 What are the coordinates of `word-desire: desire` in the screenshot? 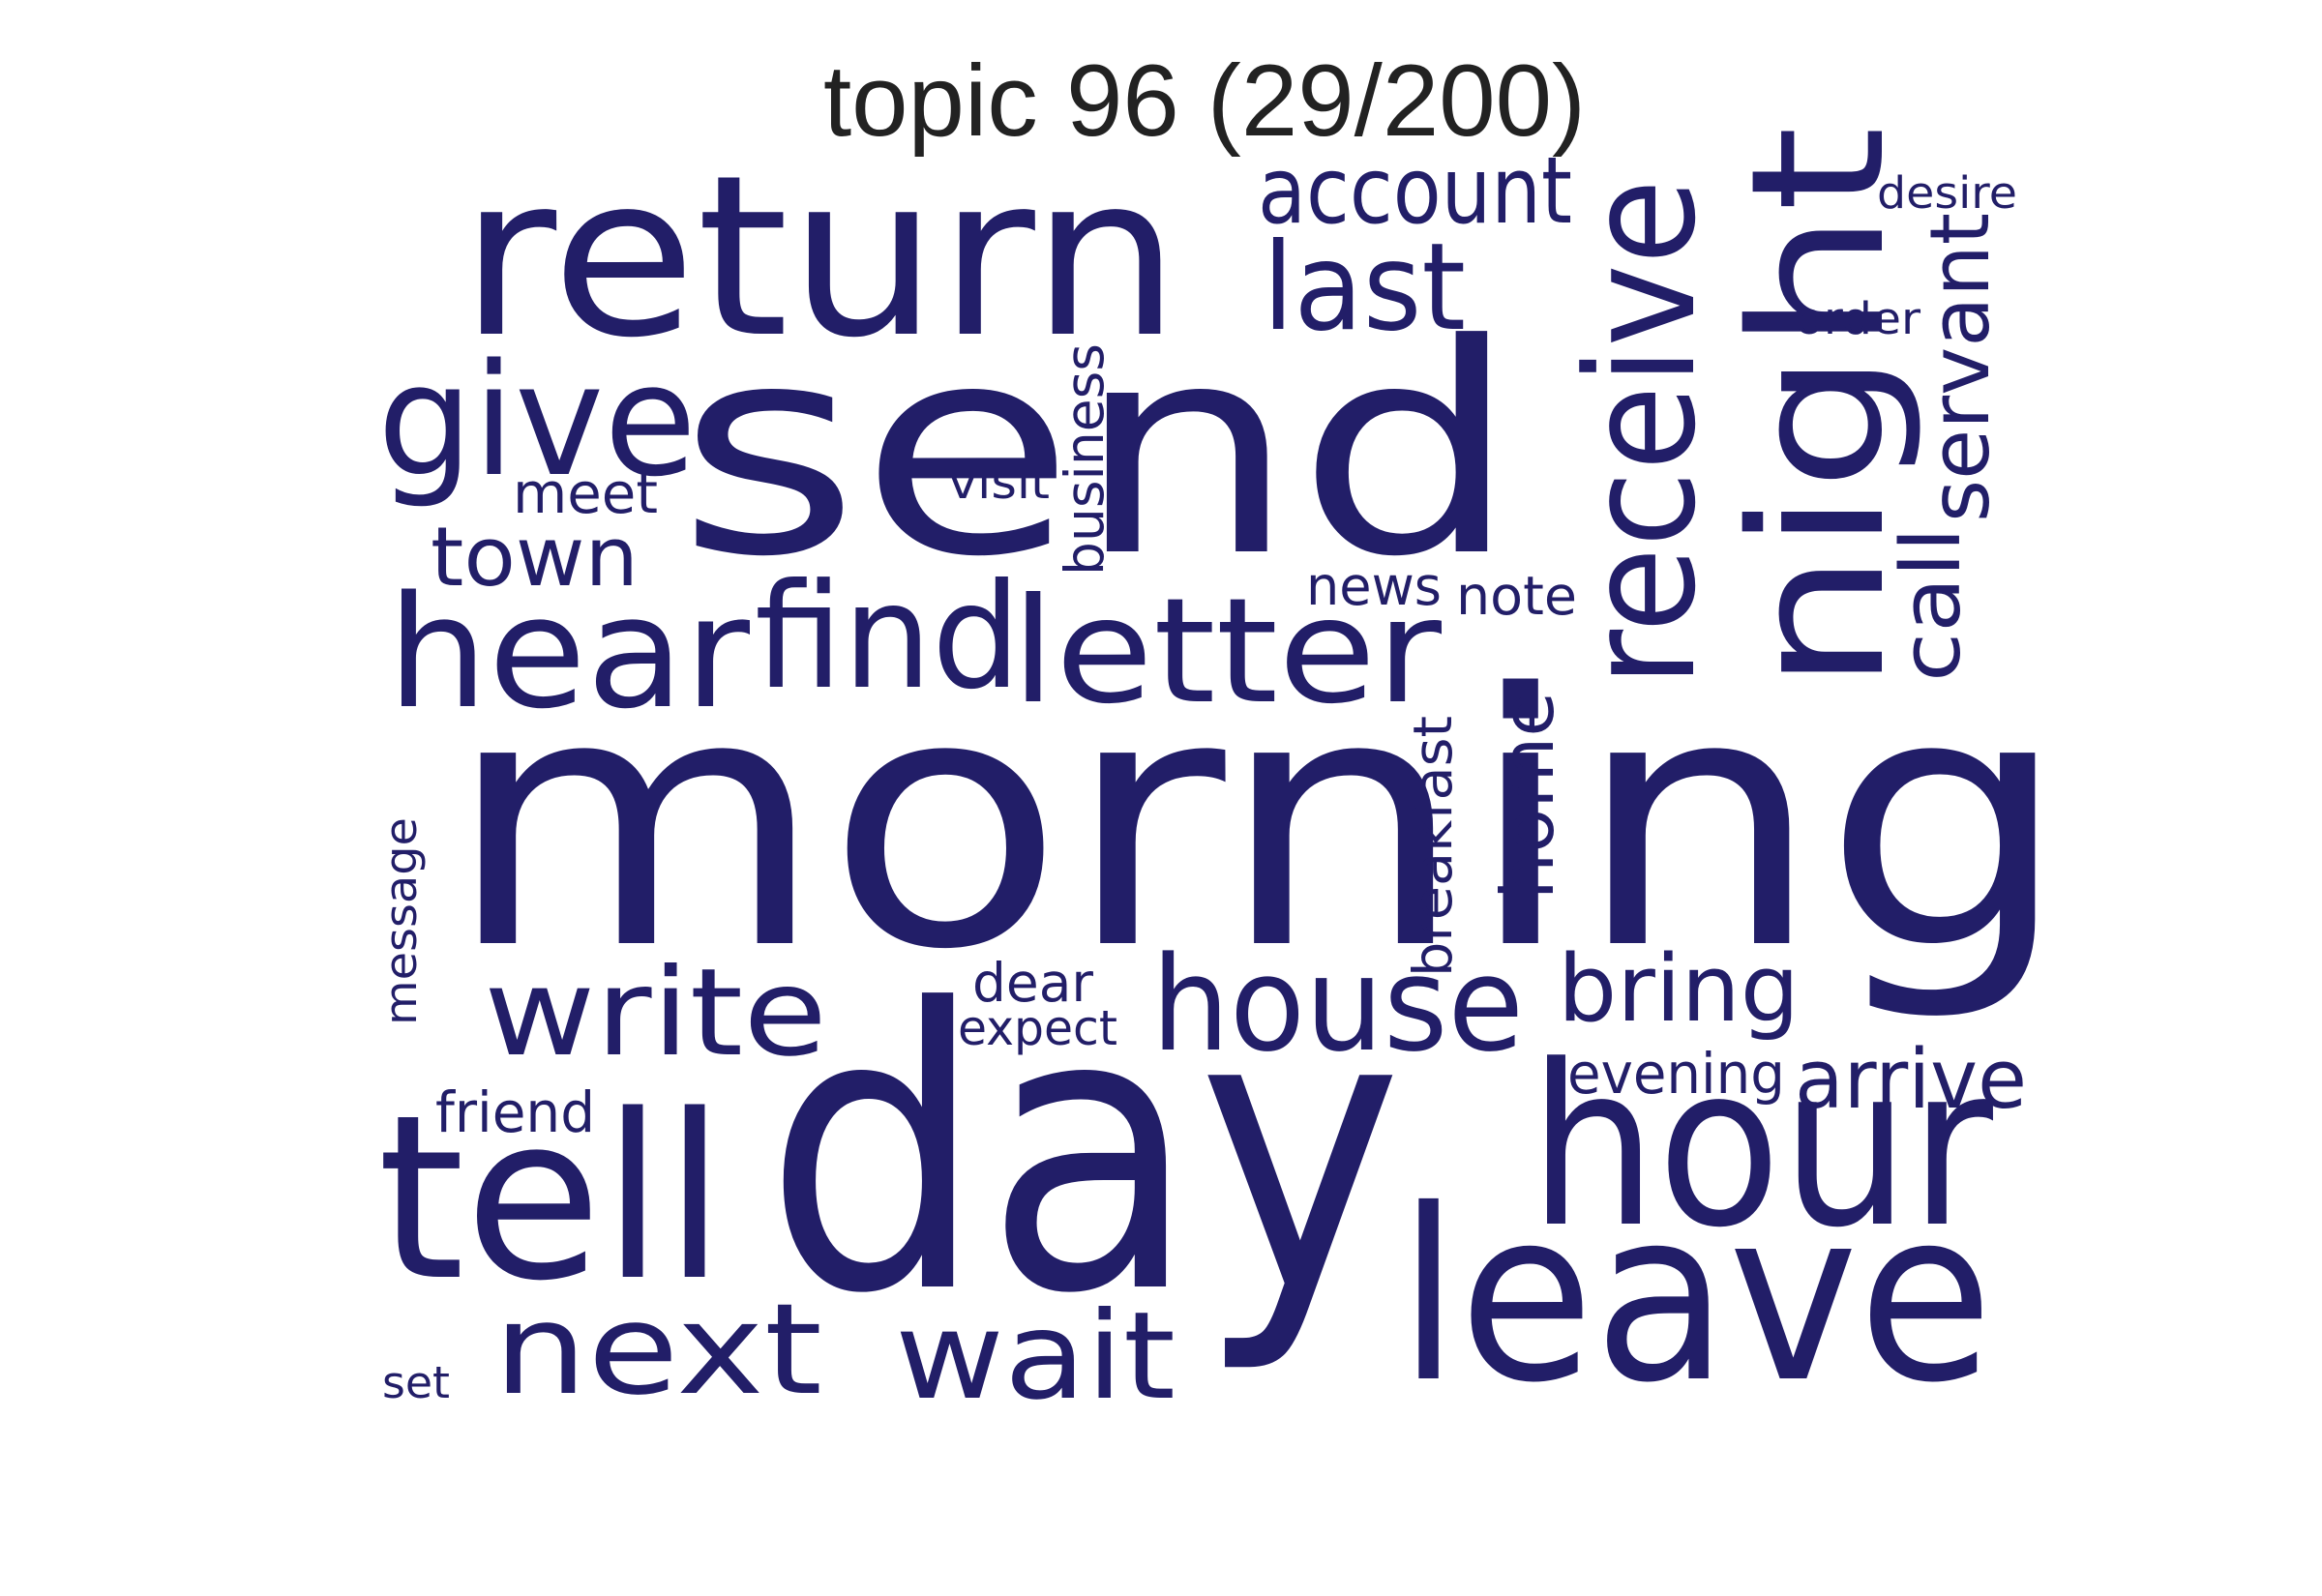 It's located at (1947, 193).